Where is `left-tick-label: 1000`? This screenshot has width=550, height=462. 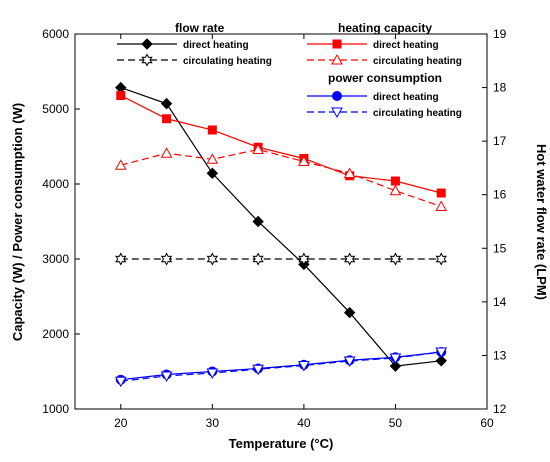 left-tick-label: 1000 is located at coordinates (55, 409).